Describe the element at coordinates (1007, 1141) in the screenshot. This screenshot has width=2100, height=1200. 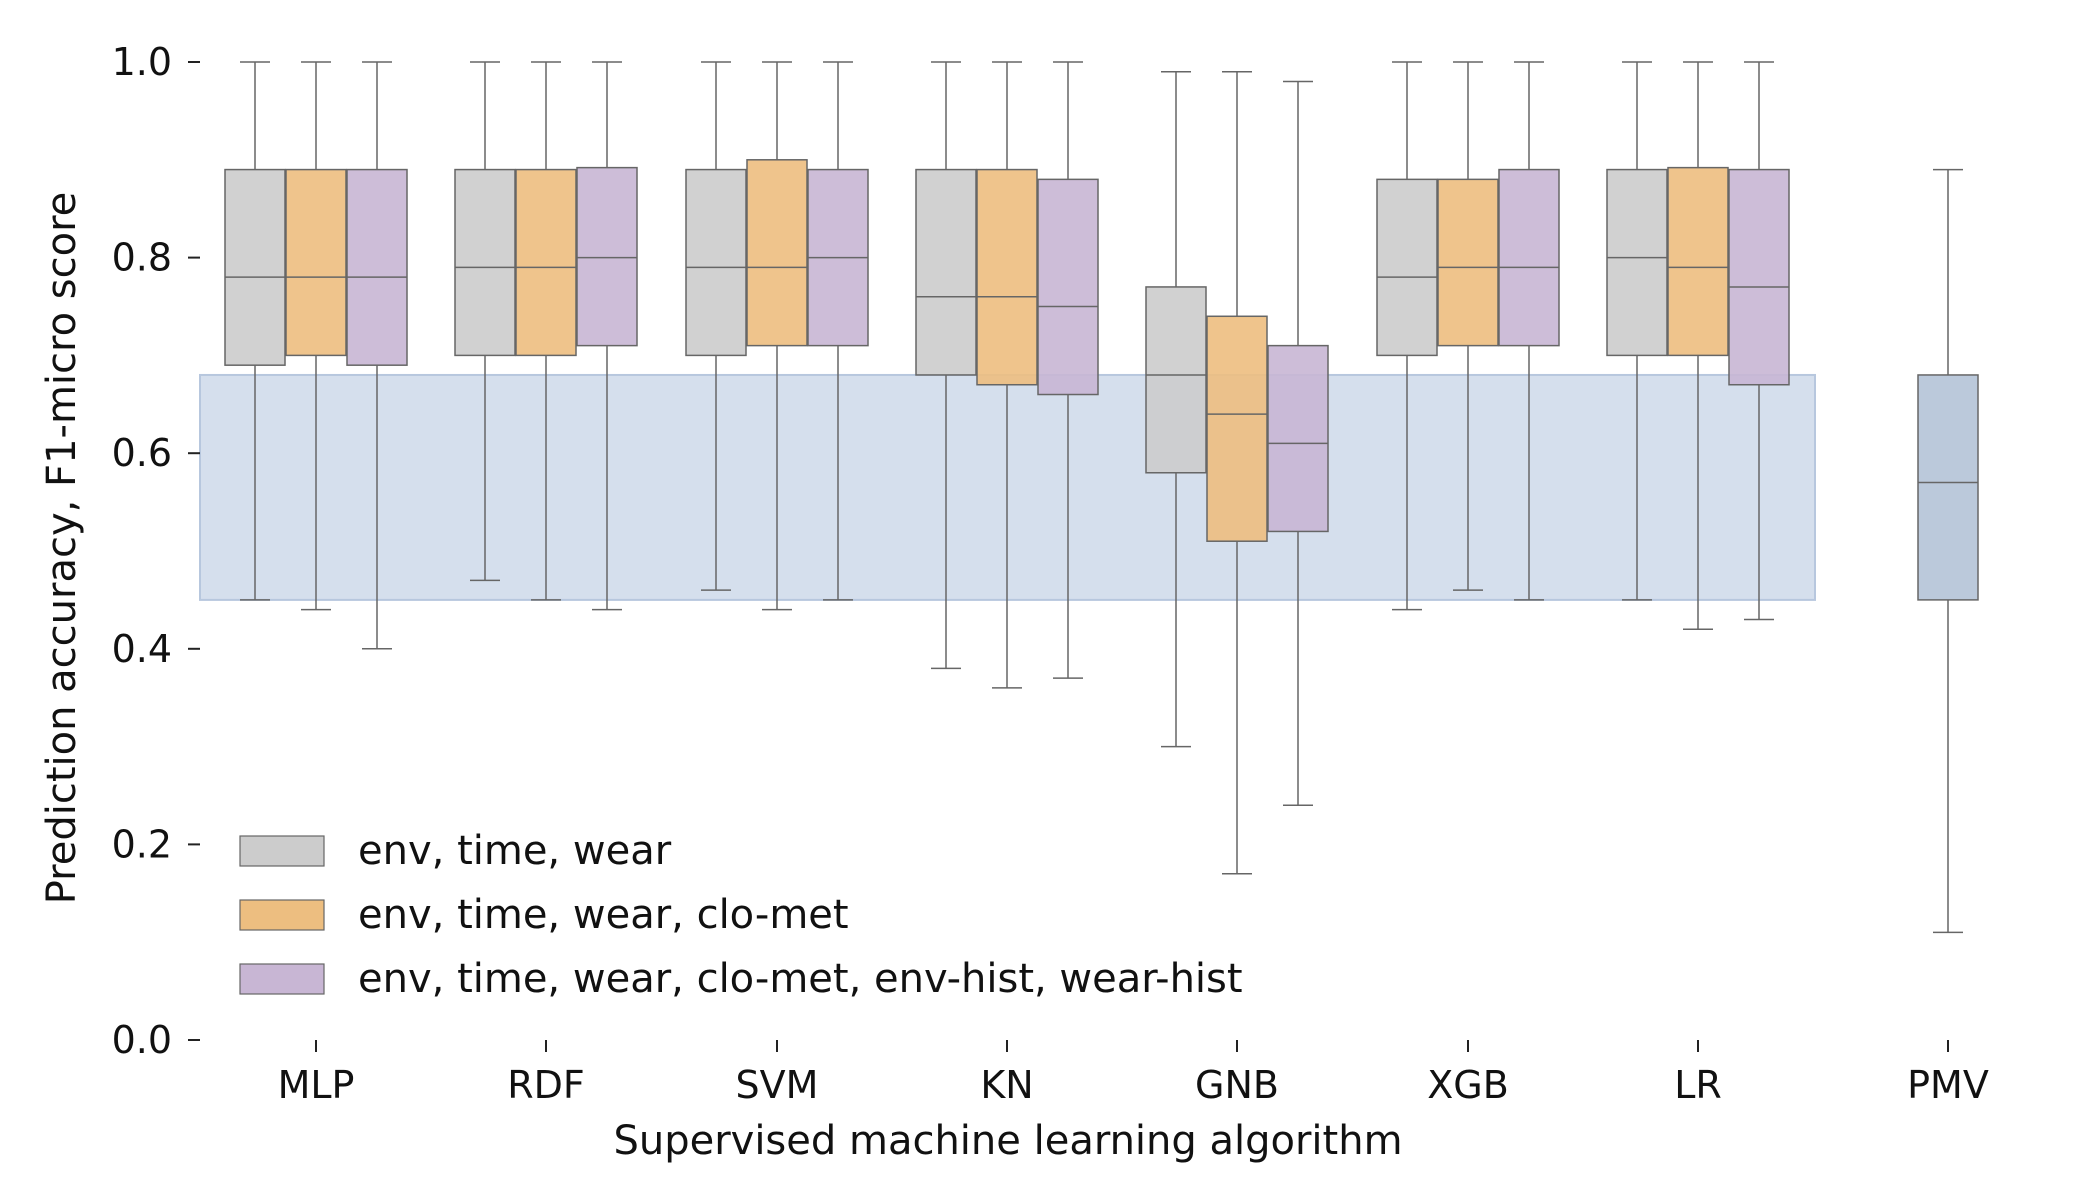
I see `x-axis-label: Supervised machine learning algorithm` at that location.